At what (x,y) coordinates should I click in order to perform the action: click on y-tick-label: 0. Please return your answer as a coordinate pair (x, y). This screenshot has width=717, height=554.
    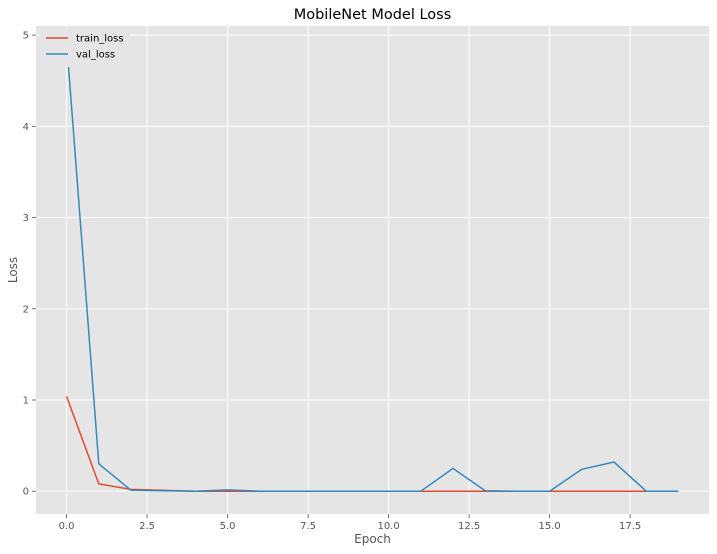
    Looking at the image, I should click on (26, 492).